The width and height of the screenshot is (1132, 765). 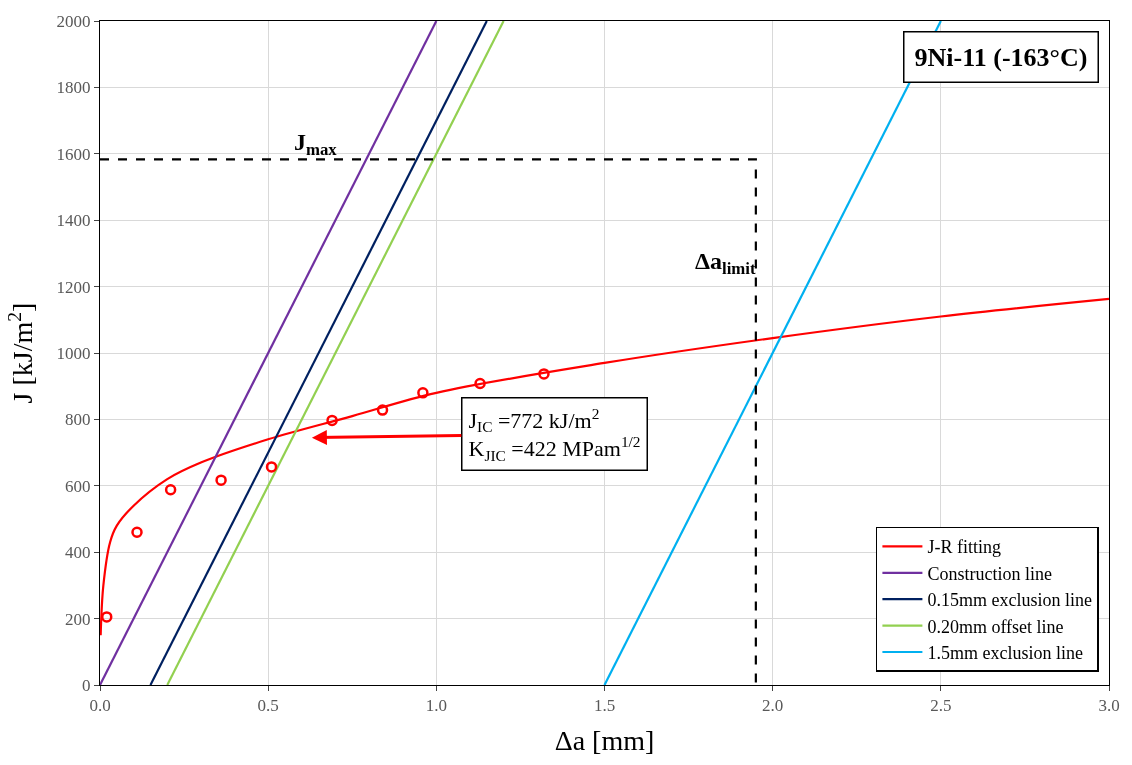 I want to click on annotation: J$_{max}$, so click(x=316, y=144).